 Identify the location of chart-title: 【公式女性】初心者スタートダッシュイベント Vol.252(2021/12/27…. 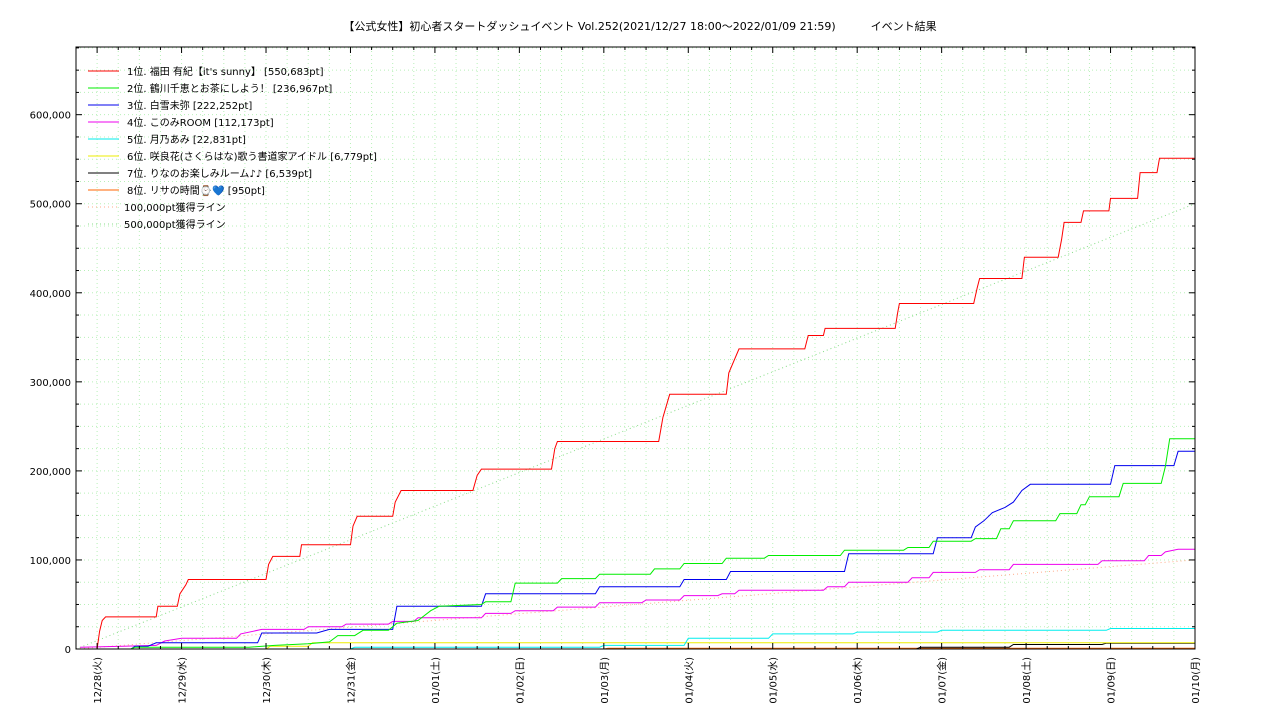
(640, 26).